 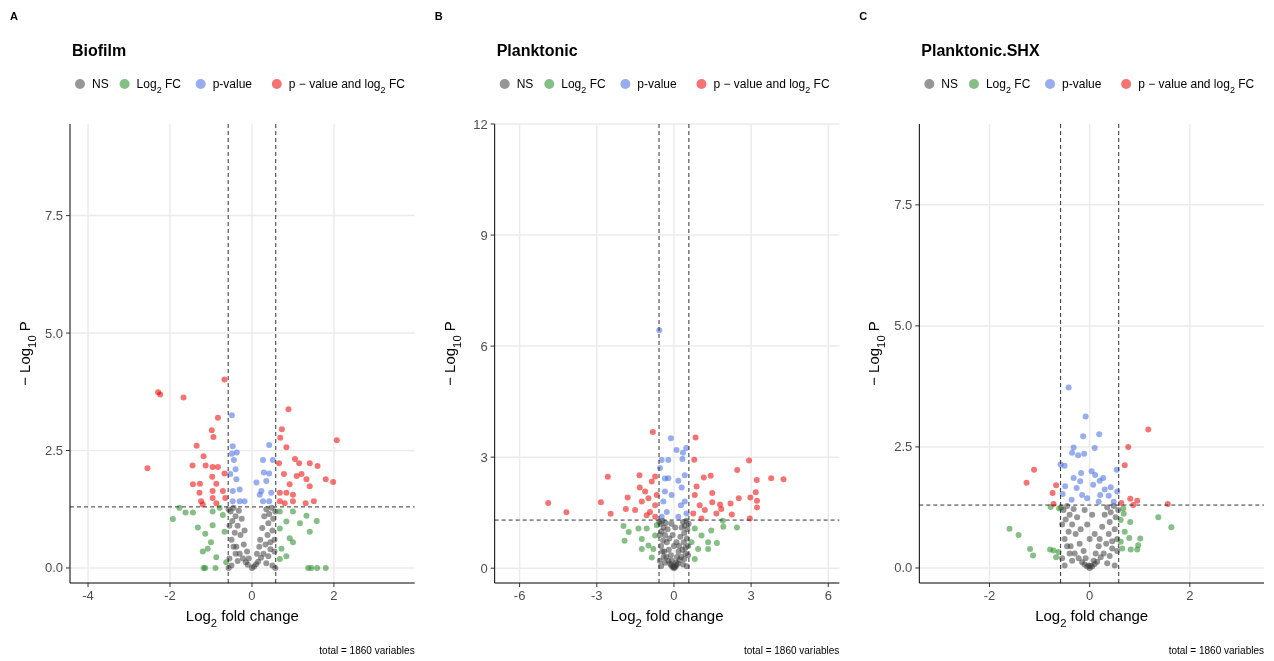 I want to click on y-tick-label: 7.5, so click(x=53, y=216).